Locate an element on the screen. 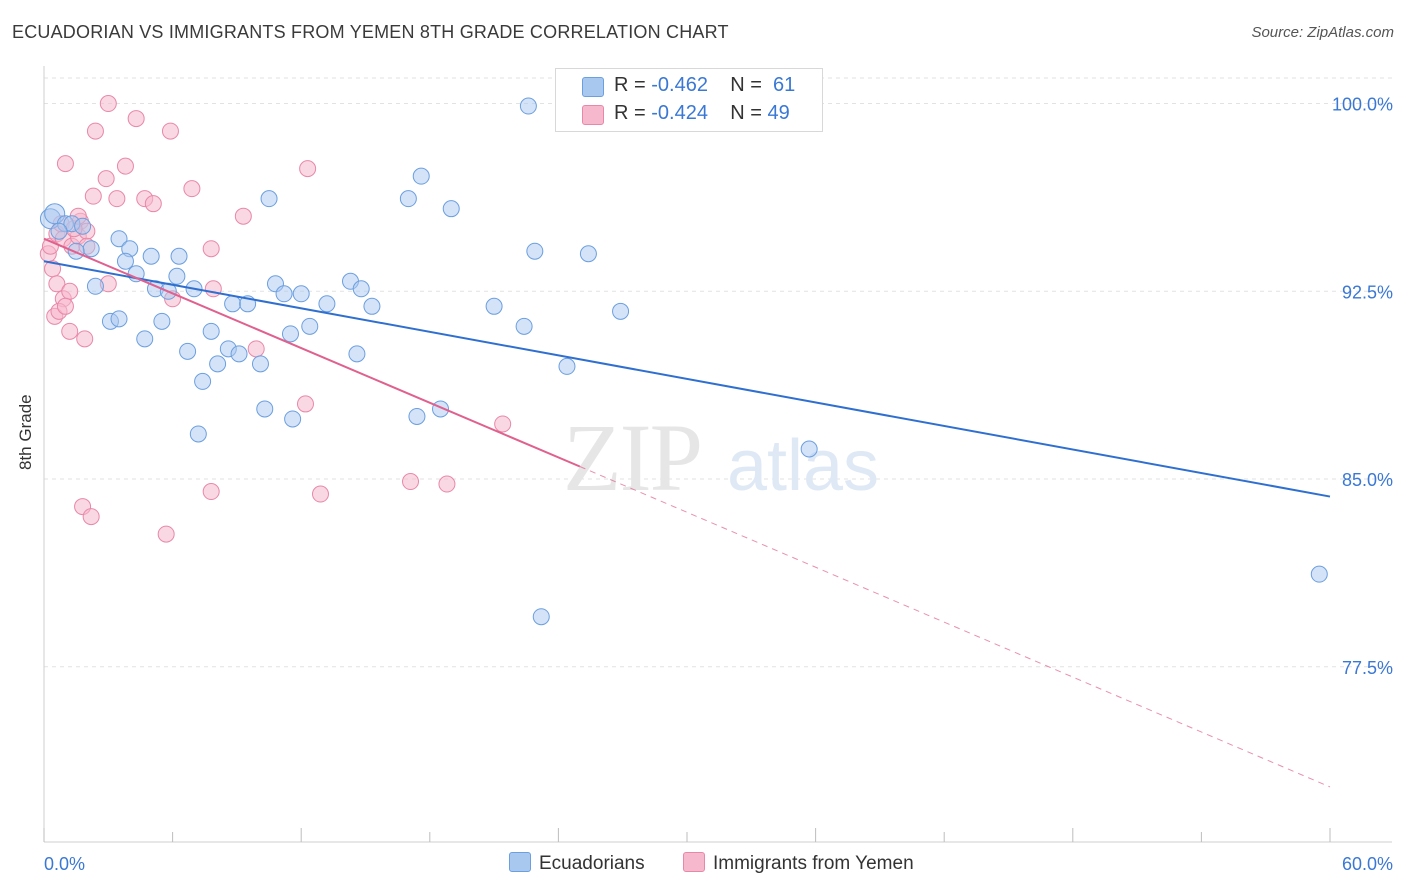 Image resolution: width=1406 pixels, height=892 pixels. legend-r-value: -0.424 is located at coordinates (679, 113).